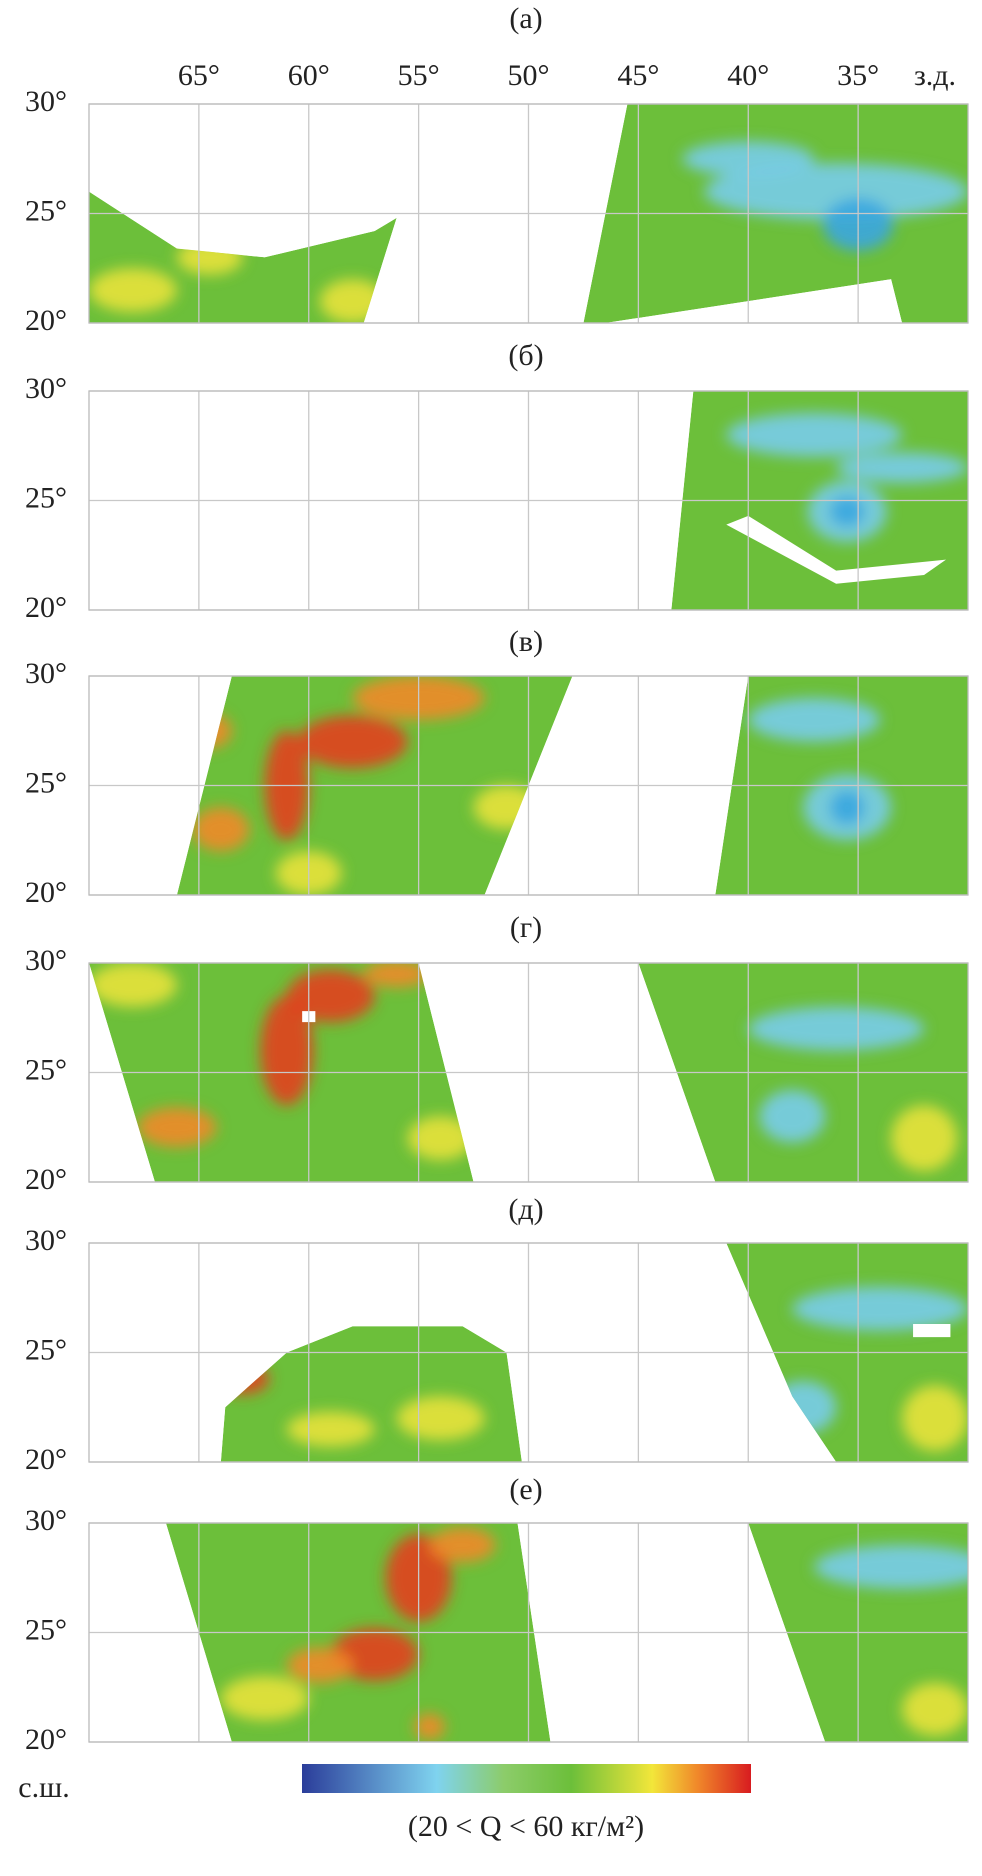 The width and height of the screenshot is (982, 1876). Describe the element at coordinates (525, 18) in the screenshot. I see `panel-label: (а)` at that location.